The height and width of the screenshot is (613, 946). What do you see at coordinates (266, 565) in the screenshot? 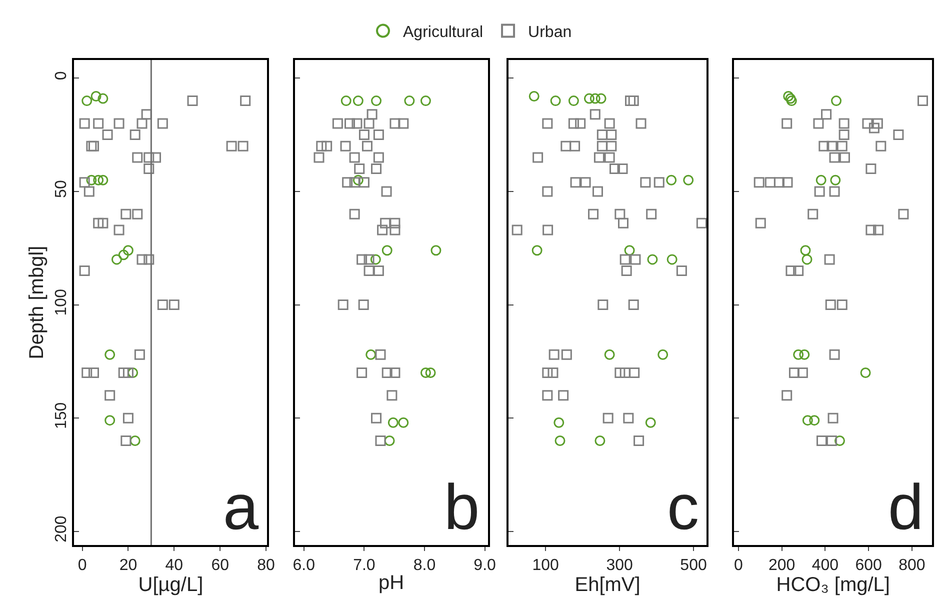
I see `x-tick-label: 80` at bounding box center [266, 565].